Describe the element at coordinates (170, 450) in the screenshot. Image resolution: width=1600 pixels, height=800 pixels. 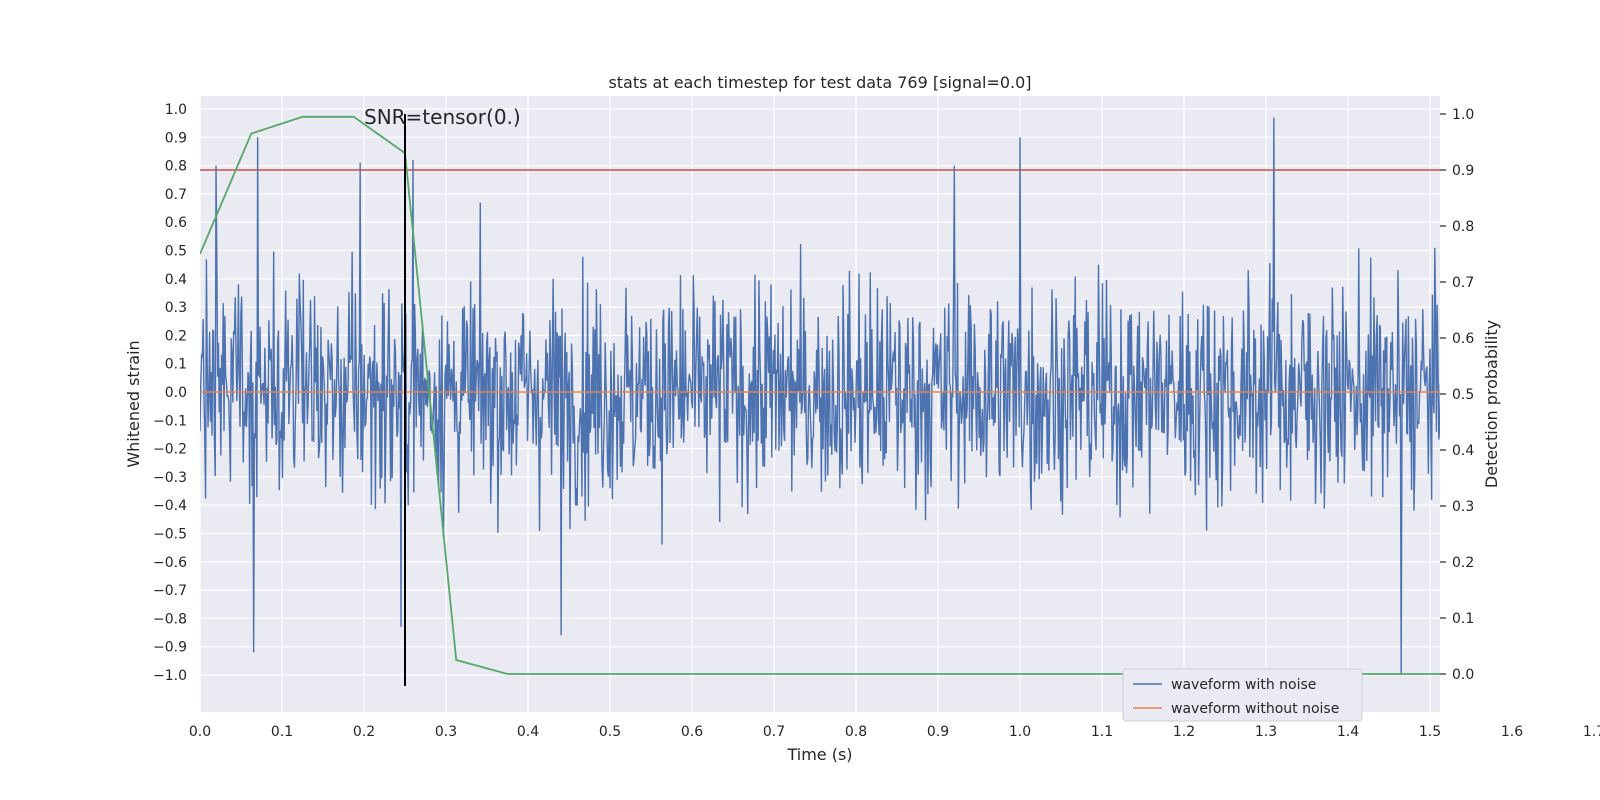
I see `y-tick-label: −0.2` at that location.